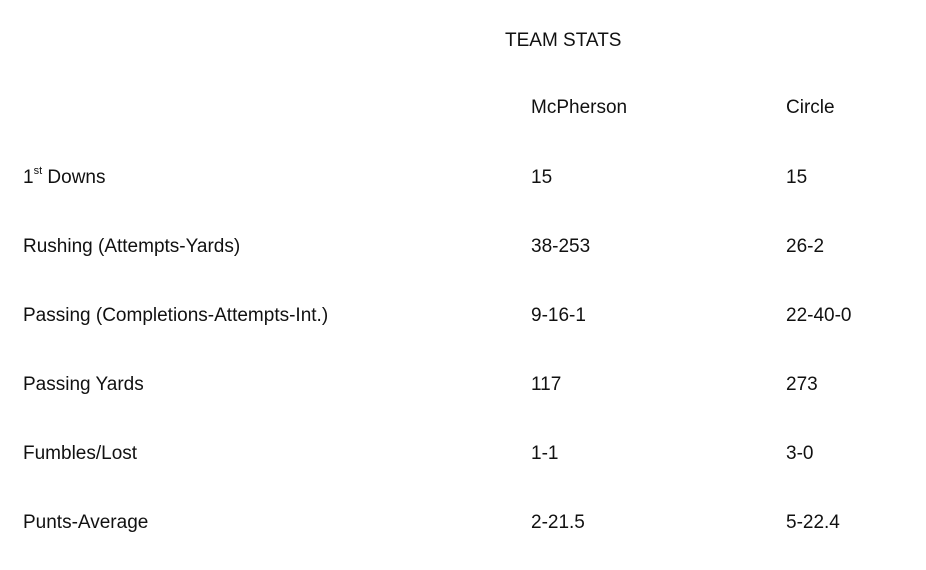  I want to click on circle-value: 5-22.4, so click(813, 522).